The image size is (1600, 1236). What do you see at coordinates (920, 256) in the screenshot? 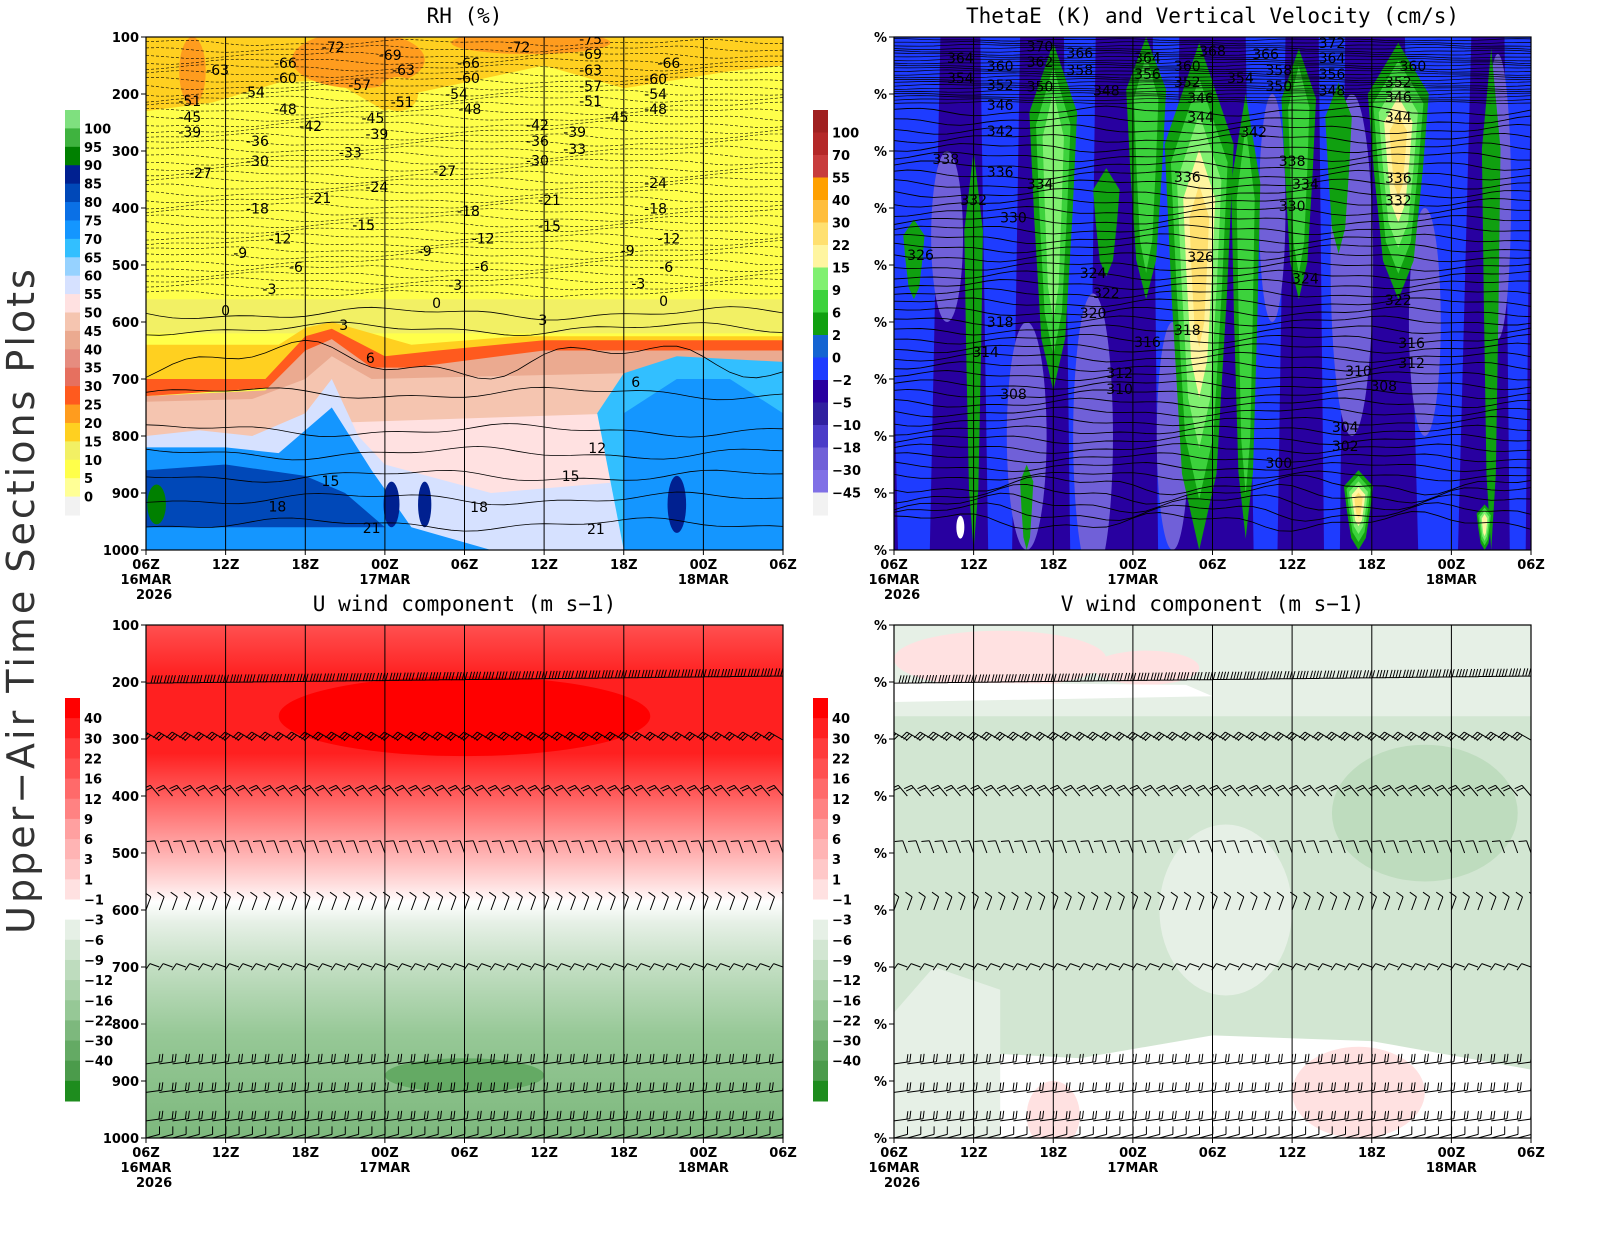
I see `contour-label: 326` at bounding box center [920, 256].